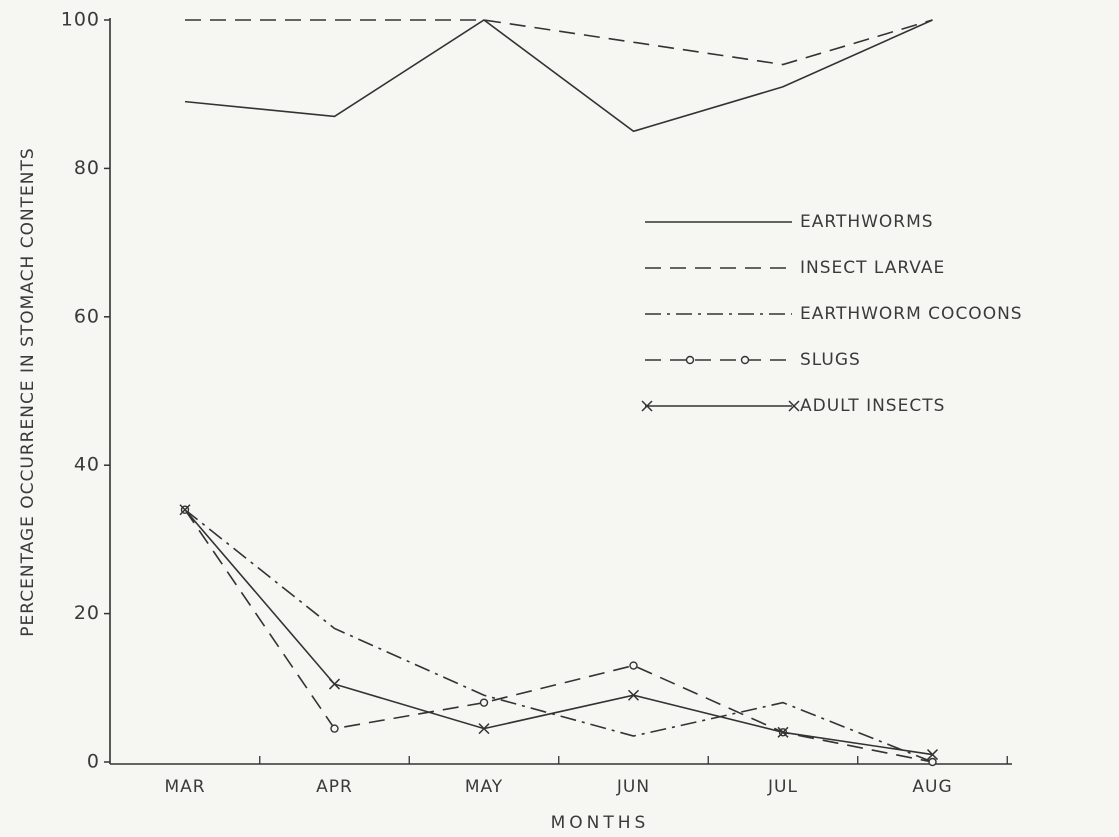  Describe the element at coordinates (334, 787) in the screenshot. I see `x-tick-label: APR` at that location.